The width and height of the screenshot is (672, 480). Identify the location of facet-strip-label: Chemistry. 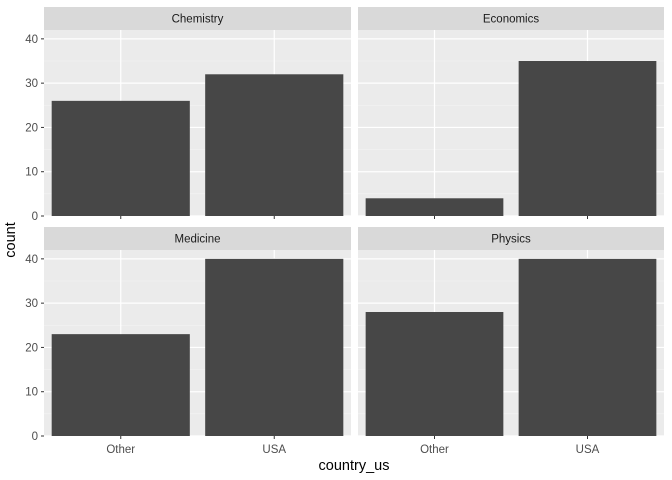
(198, 20).